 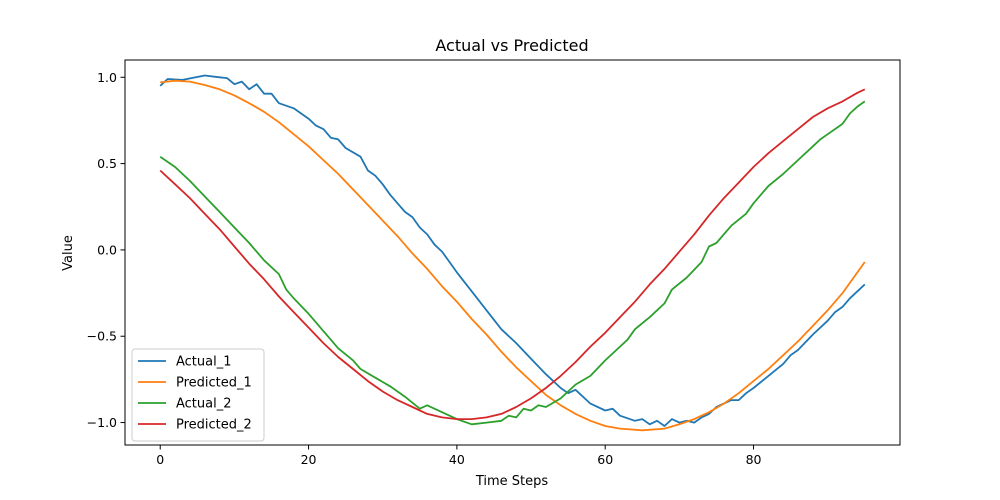 What do you see at coordinates (102, 422) in the screenshot?
I see `y-tick-label: −1.0` at bounding box center [102, 422].